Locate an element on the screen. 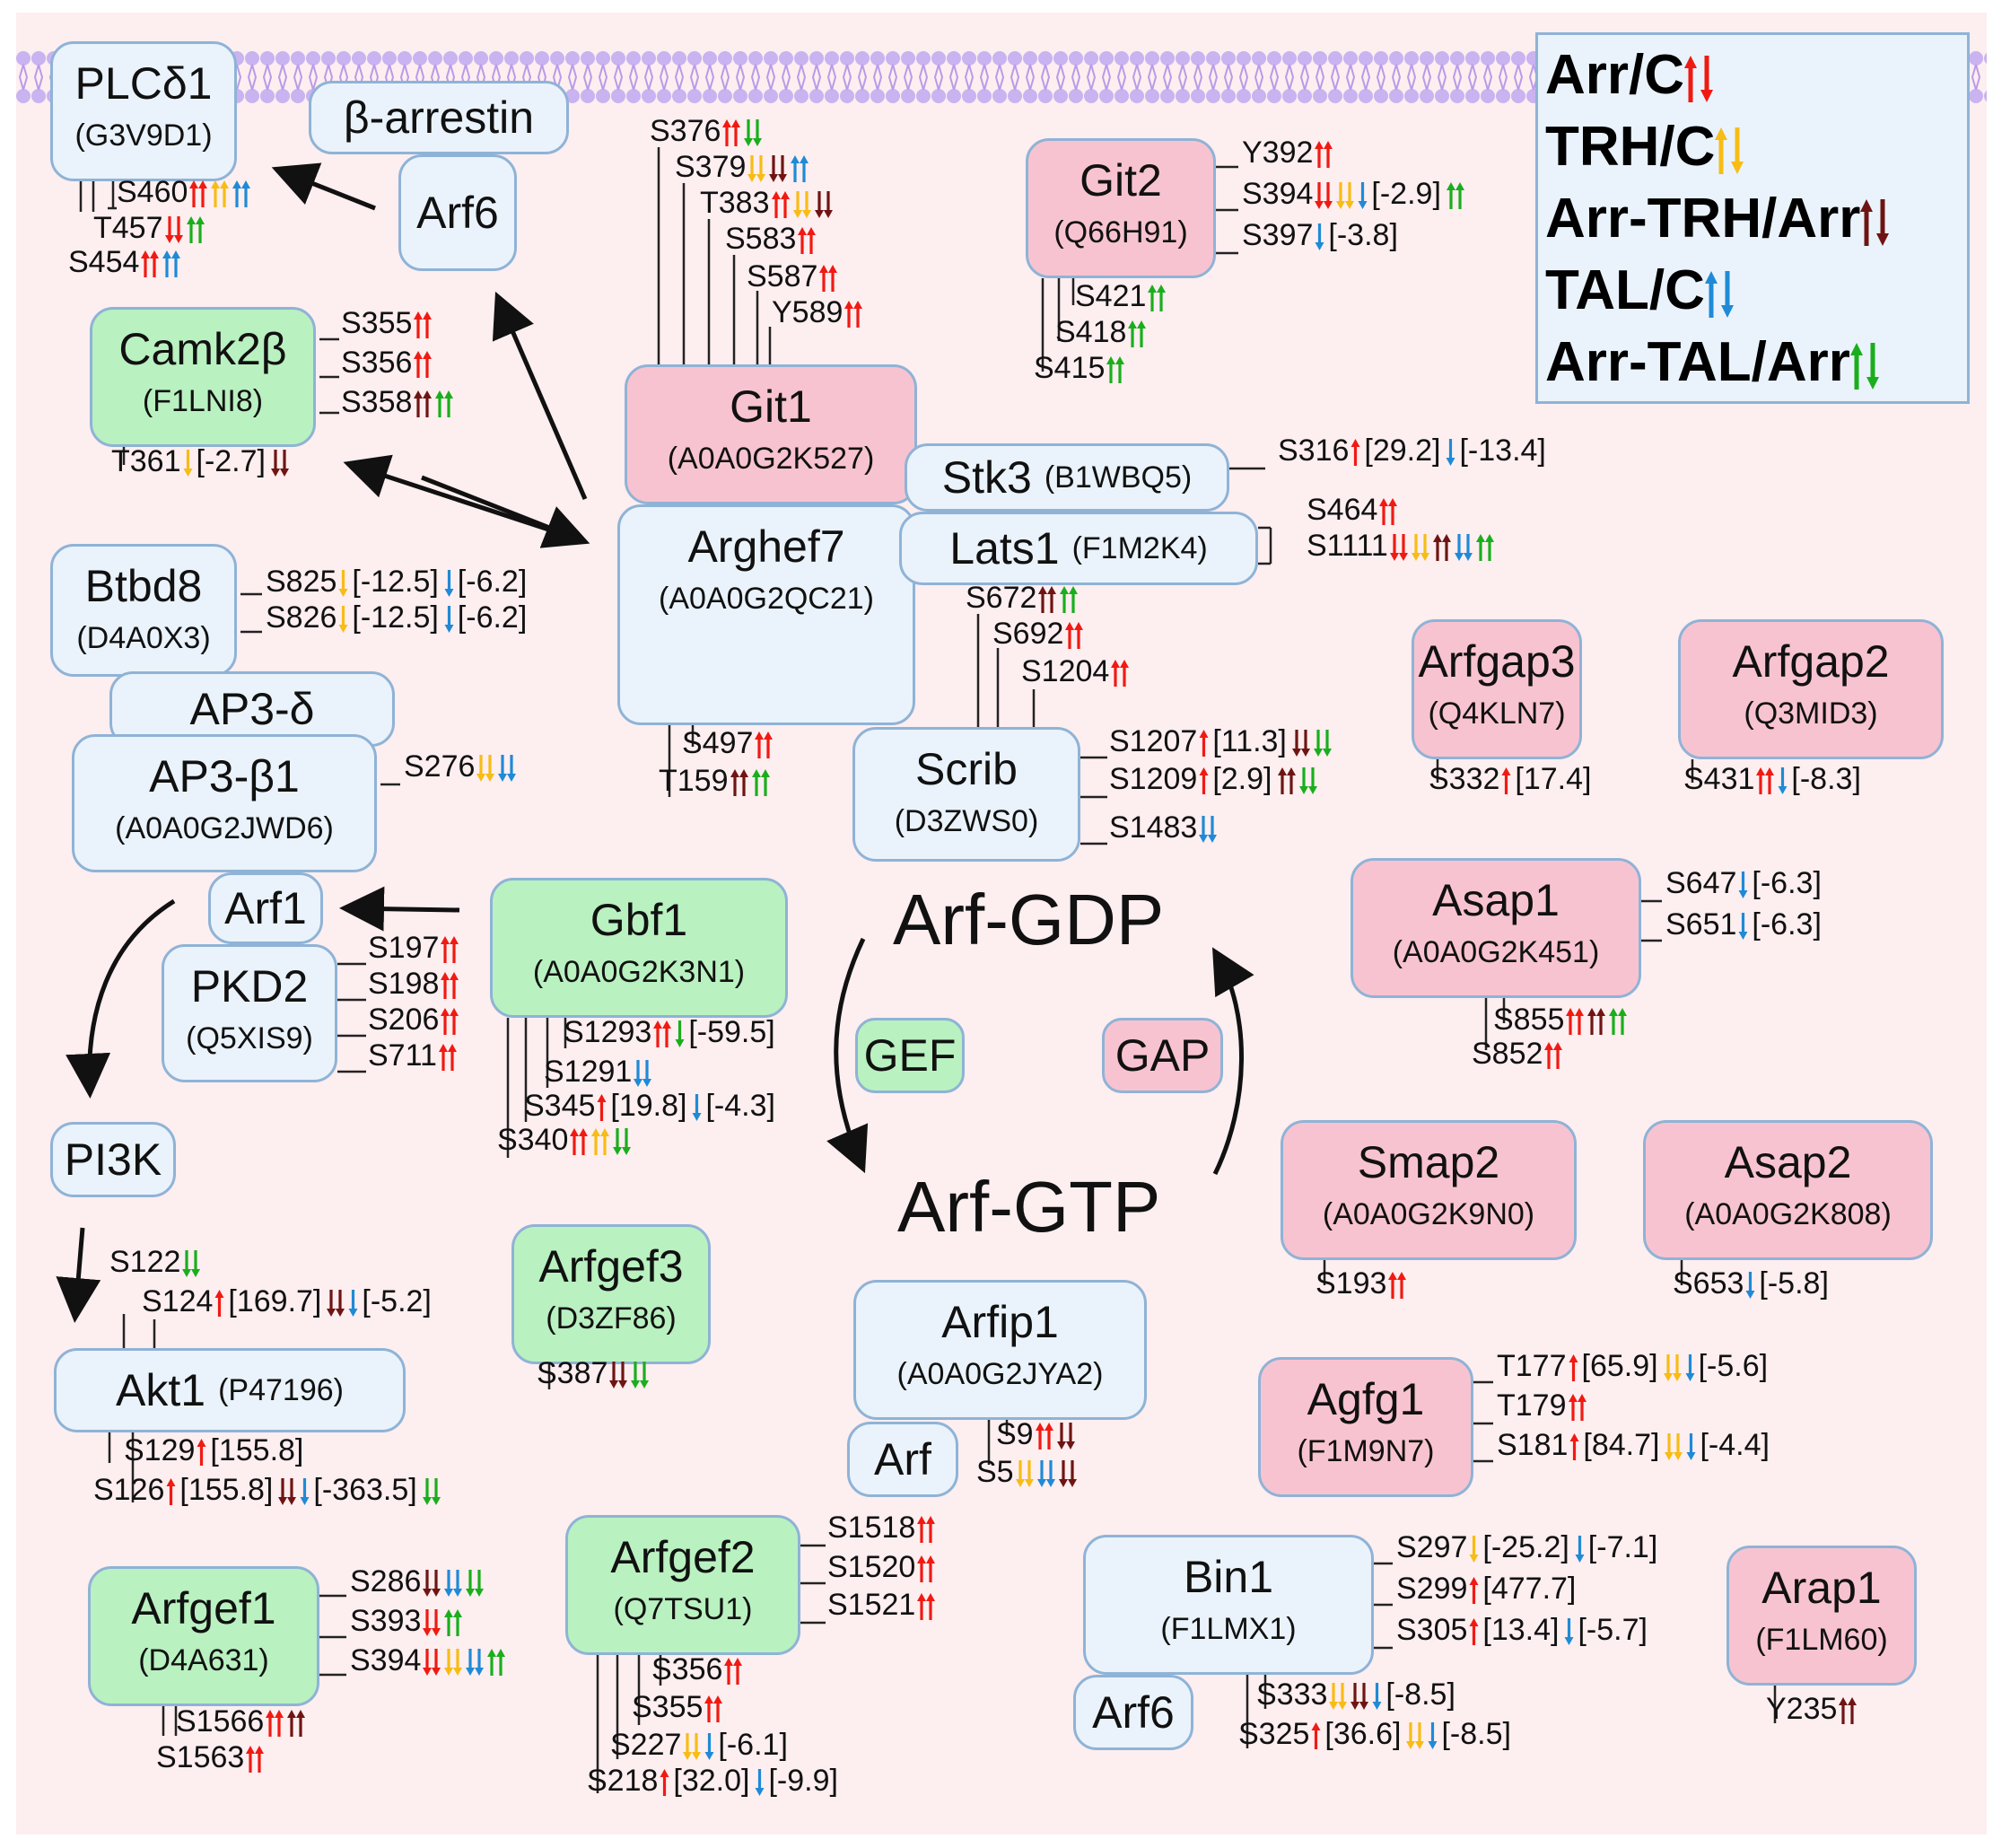 The height and width of the screenshot is (1848, 1993). site-label: S711 is located at coordinates (402, 1055).